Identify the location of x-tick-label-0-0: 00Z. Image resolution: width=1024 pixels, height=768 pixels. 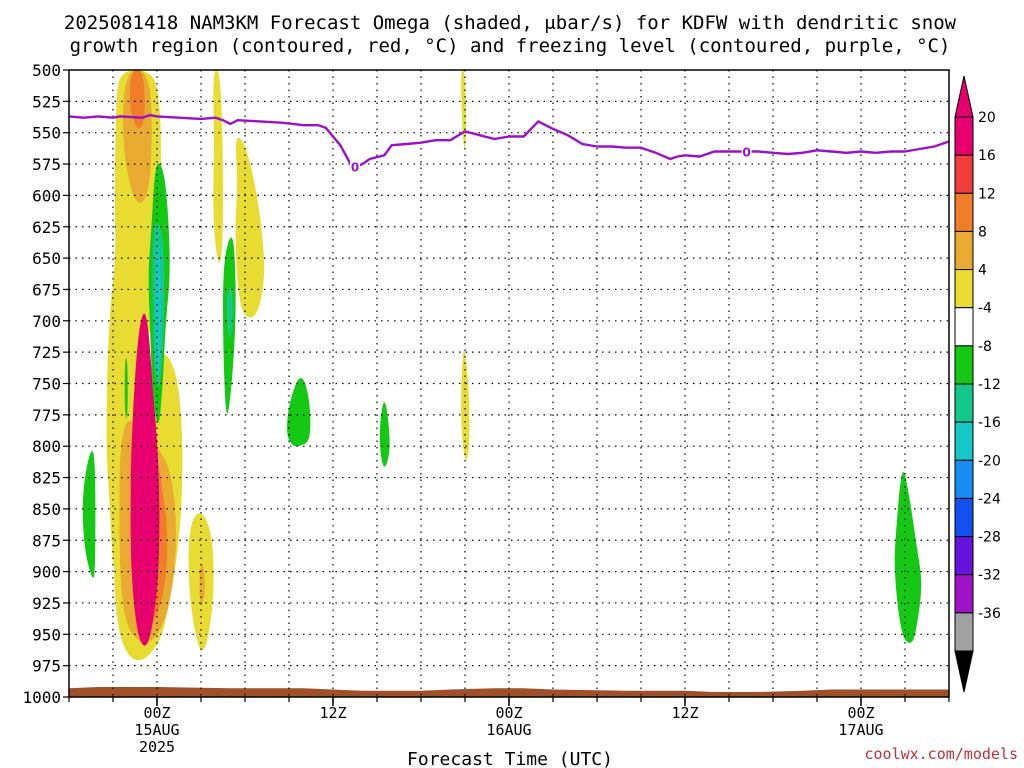
(156, 713).